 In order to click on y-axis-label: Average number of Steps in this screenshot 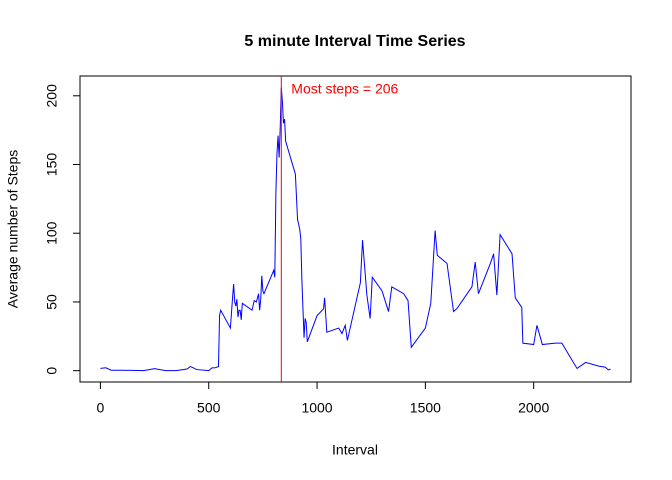, I will do `click(13, 229)`.